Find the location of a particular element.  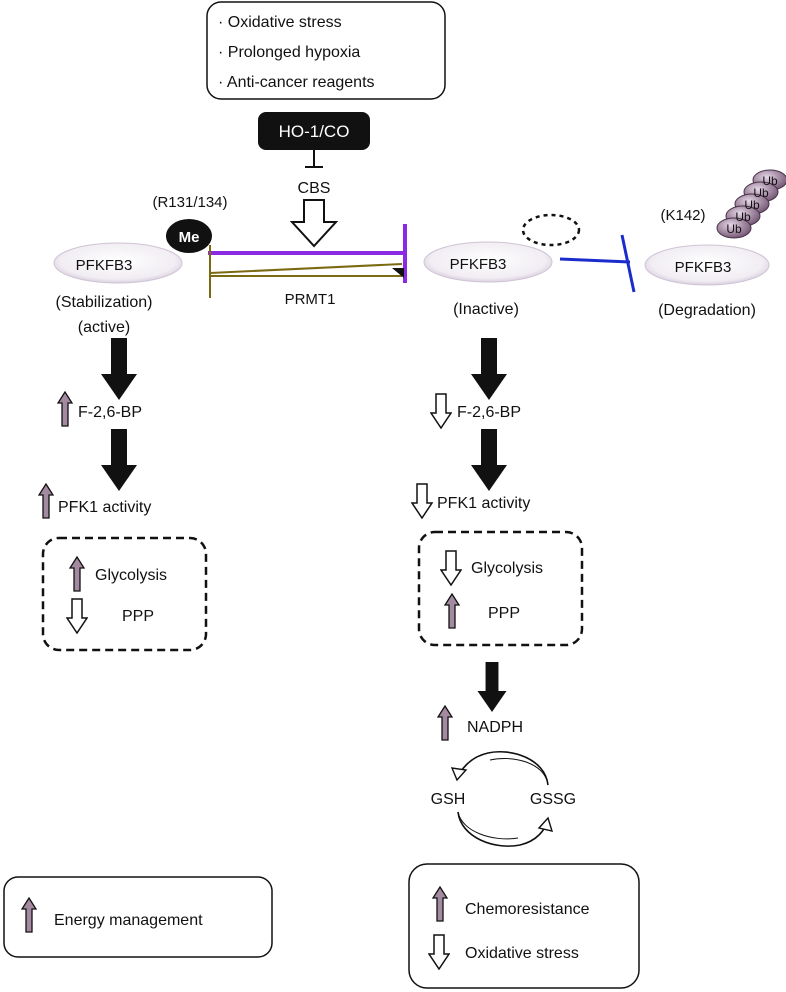

left-protein-label: PFKFB3 is located at coordinates (104, 265).